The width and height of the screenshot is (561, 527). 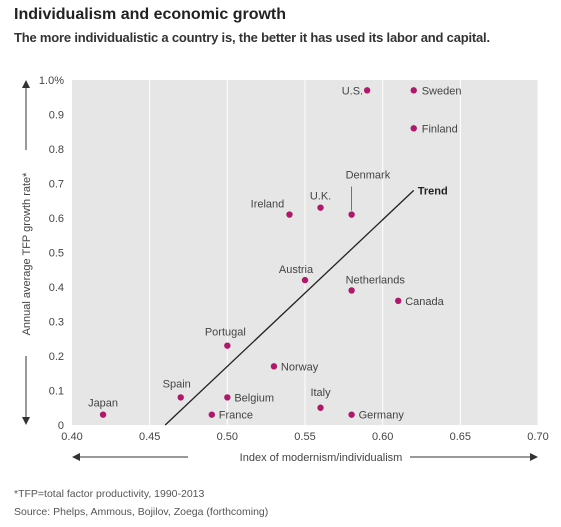 What do you see at coordinates (320, 393) in the screenshot?
I see `point-label-italy: Italy` at bounding box center [320, 393].